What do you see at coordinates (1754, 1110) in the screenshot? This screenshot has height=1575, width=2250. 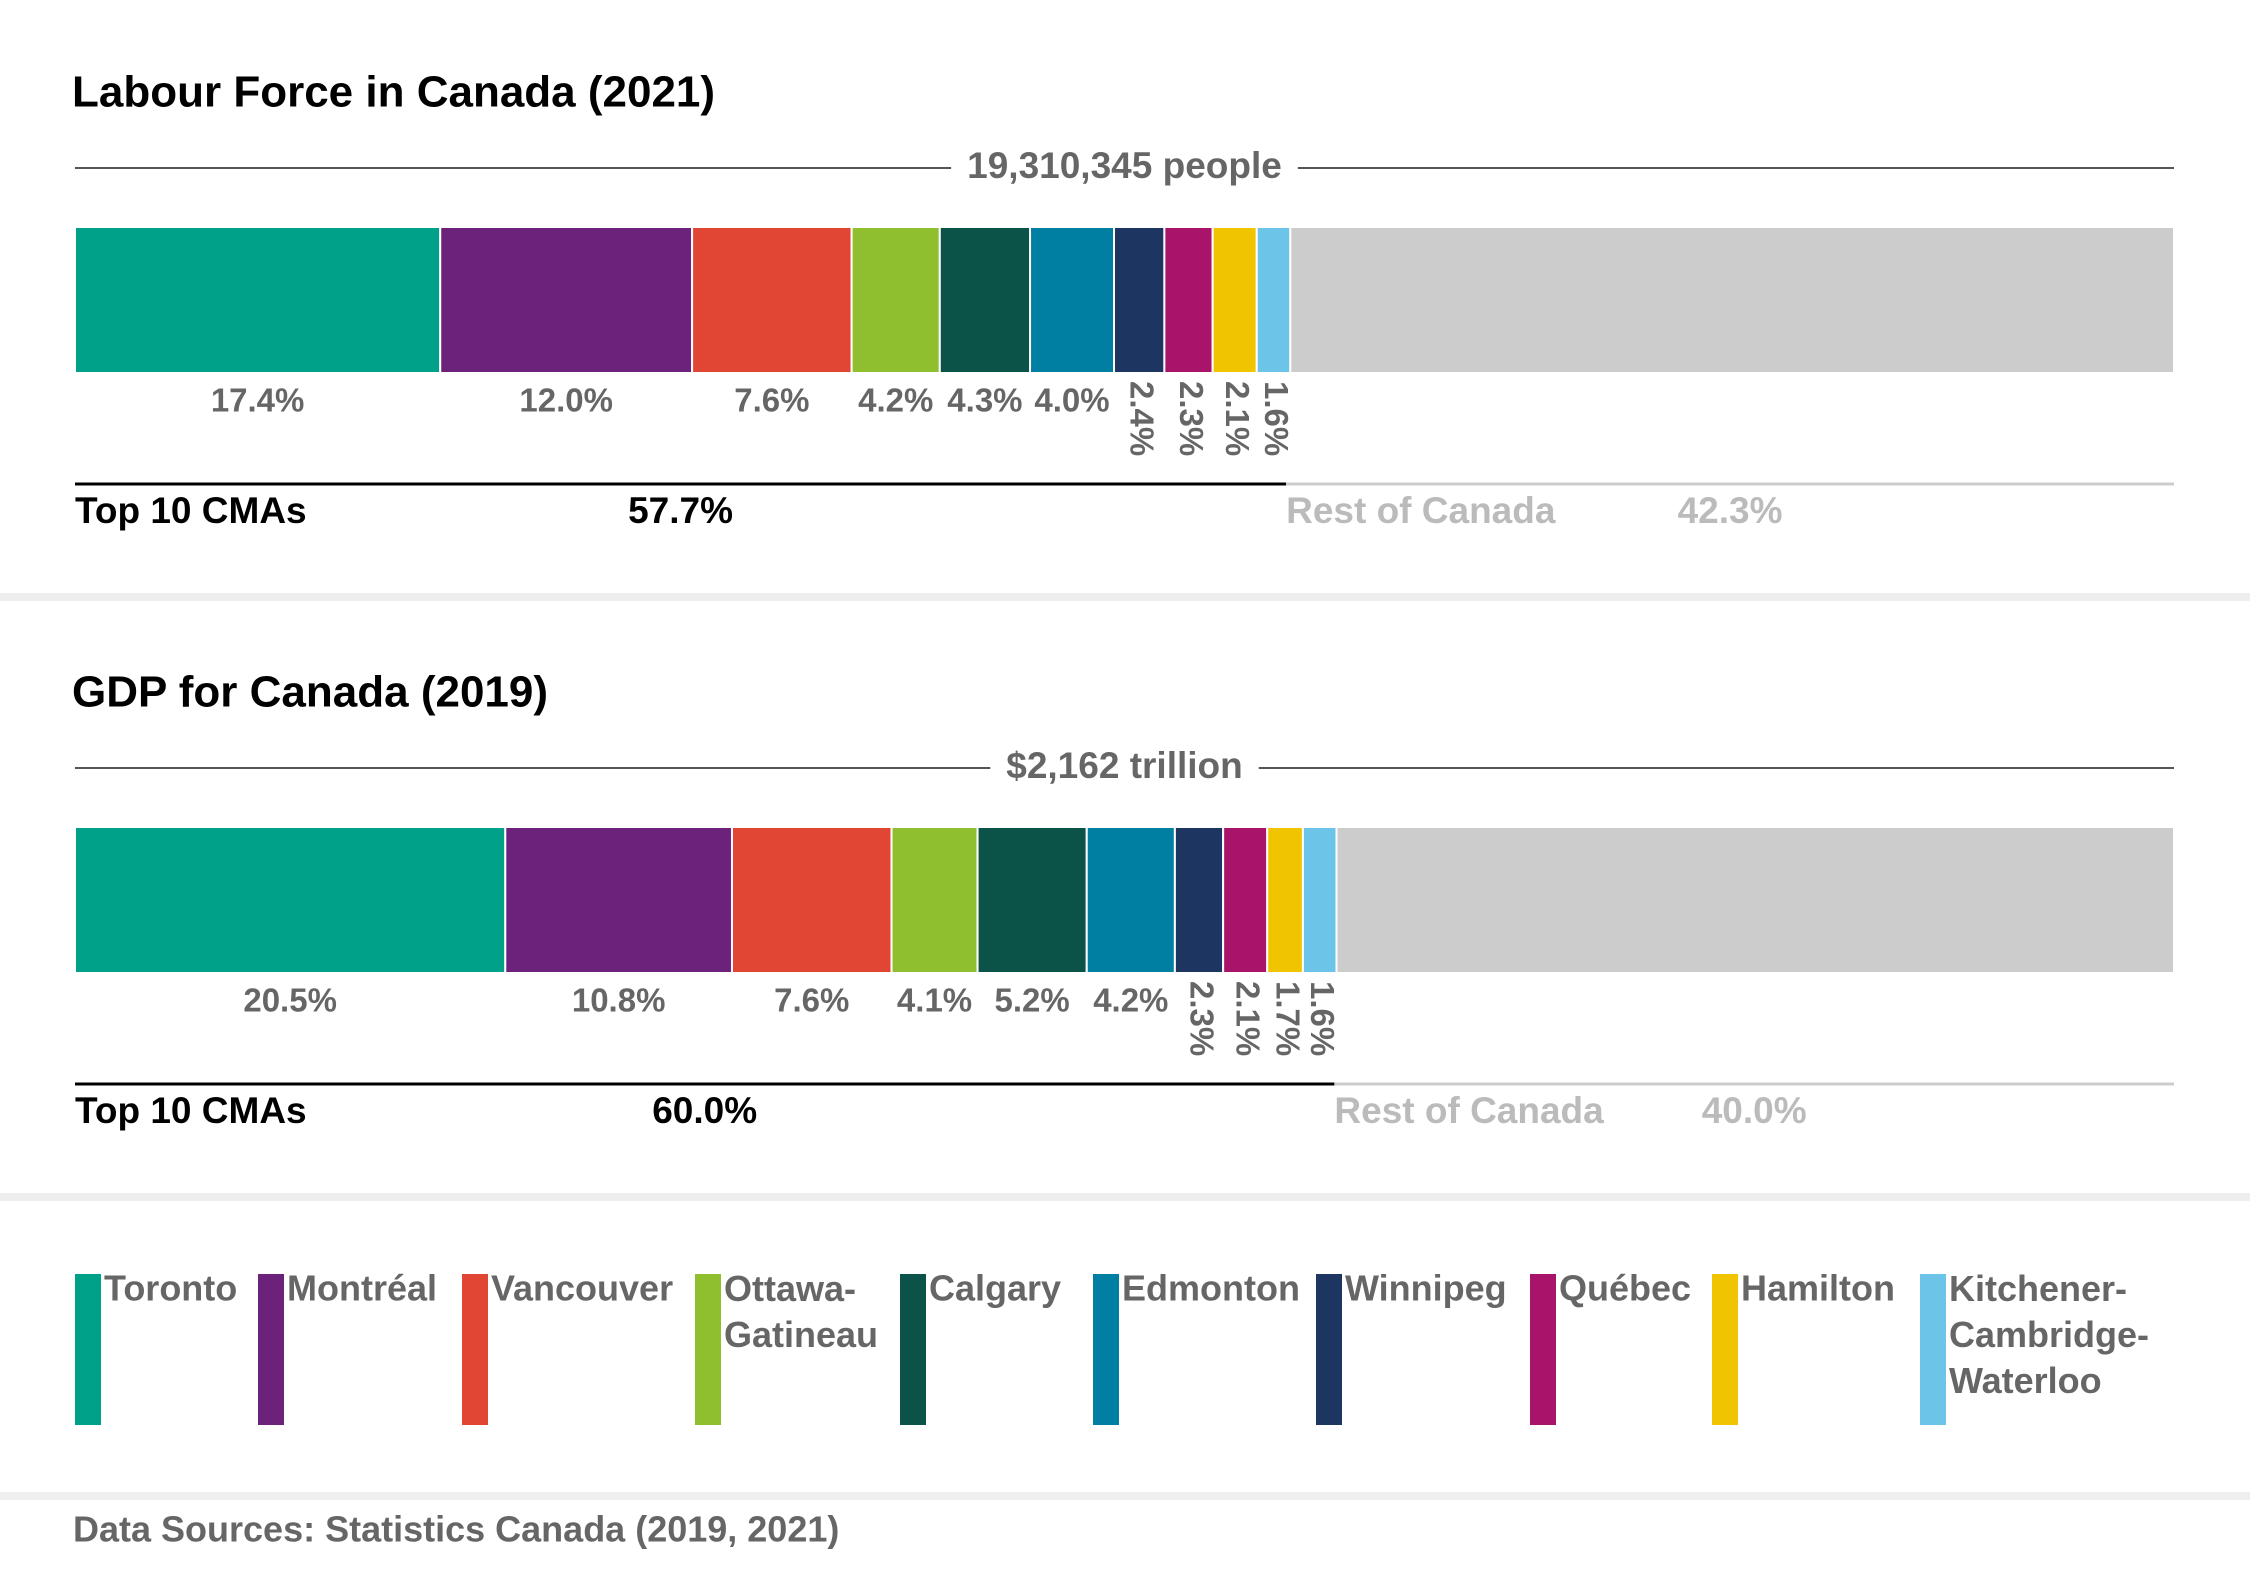 I see `group-value: 40.0%` at bounding box center [1754, 1110].